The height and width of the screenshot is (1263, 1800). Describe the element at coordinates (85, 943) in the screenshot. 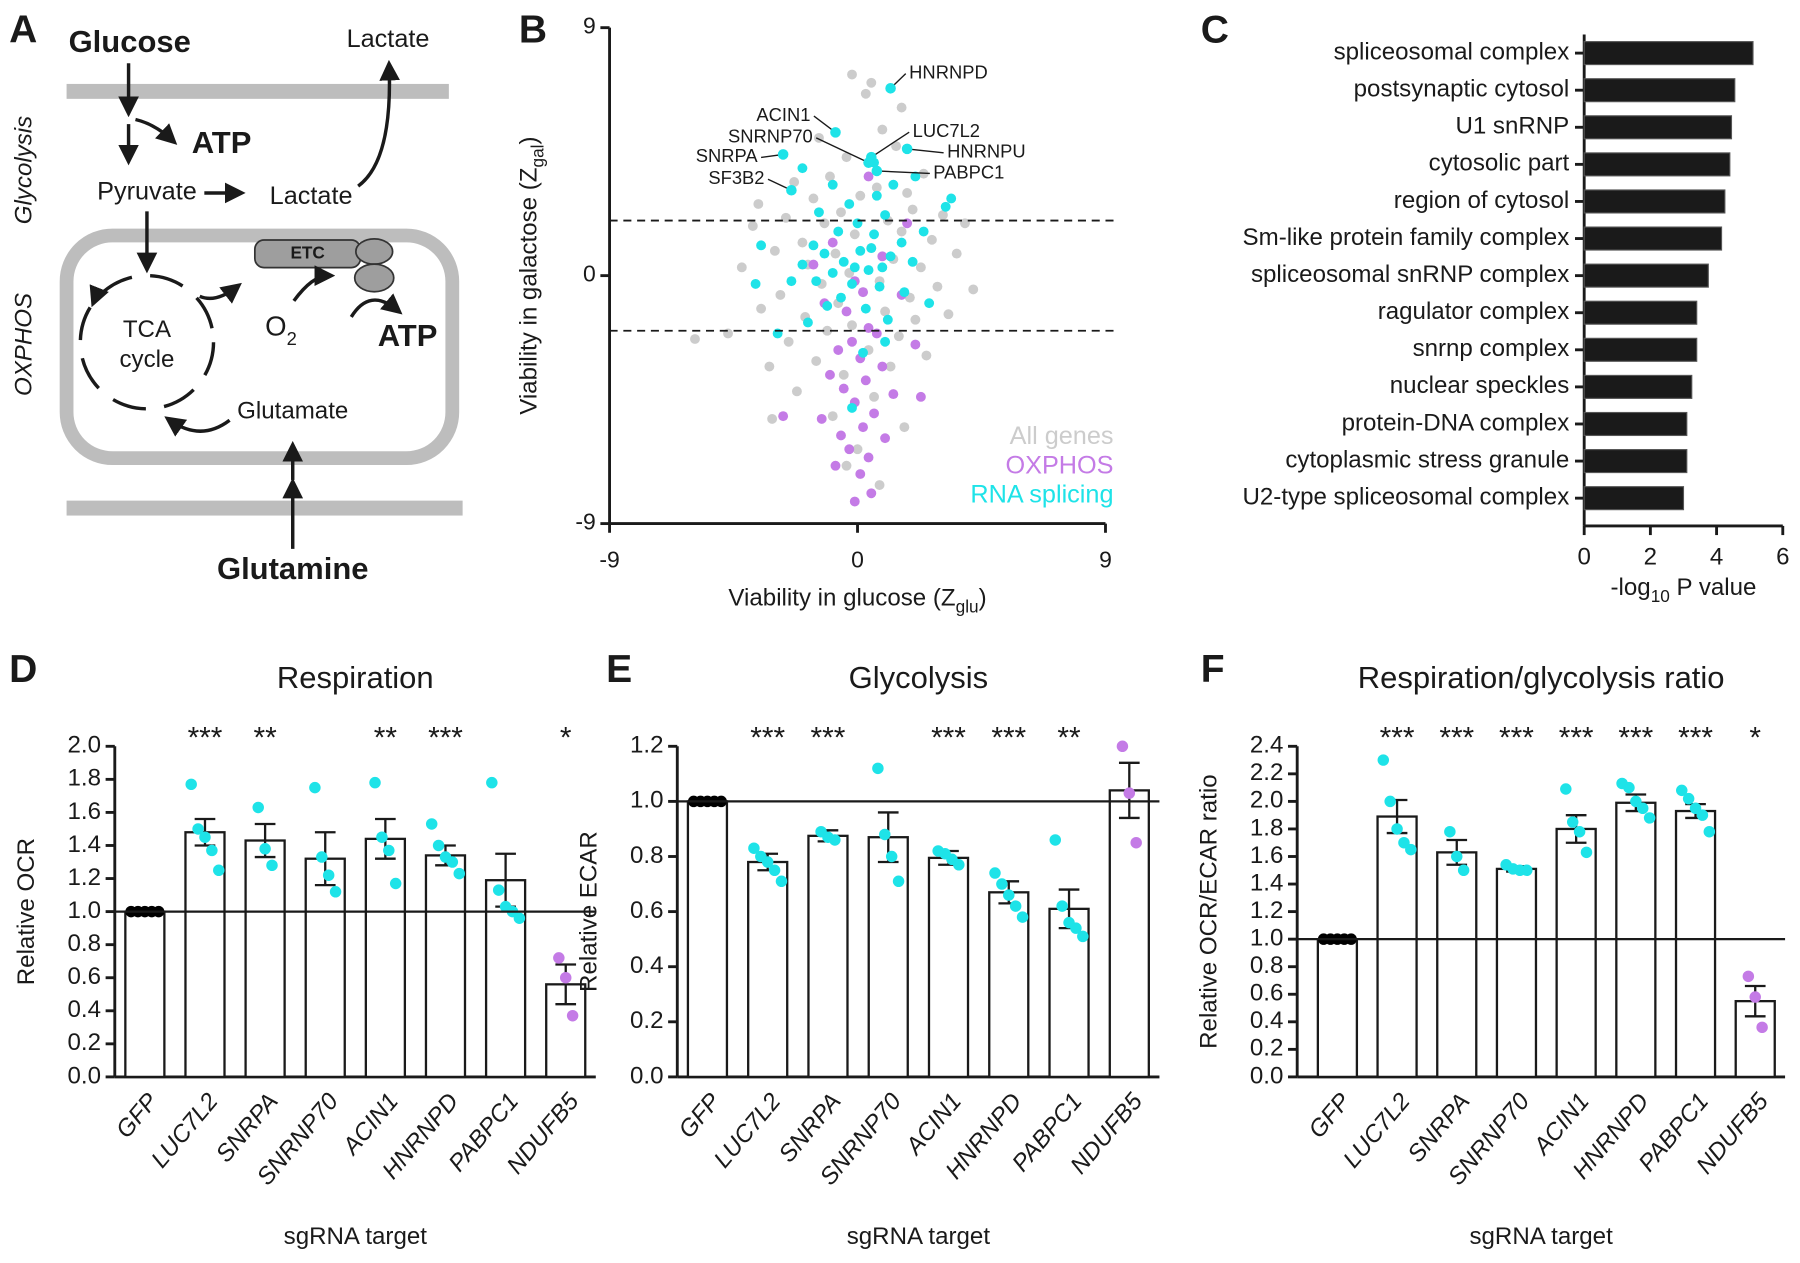

I see `y-tick-label: 0.8` at that location.